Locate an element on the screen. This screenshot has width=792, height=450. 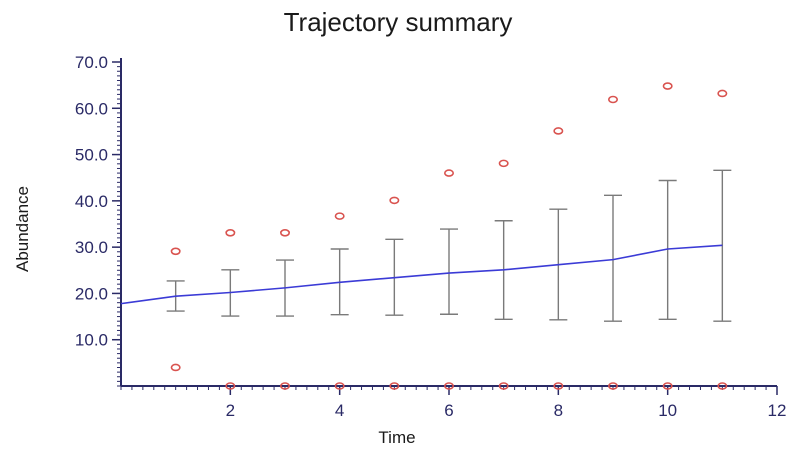
y-tick-label: 70.0 is located at coordinates (91, 62).